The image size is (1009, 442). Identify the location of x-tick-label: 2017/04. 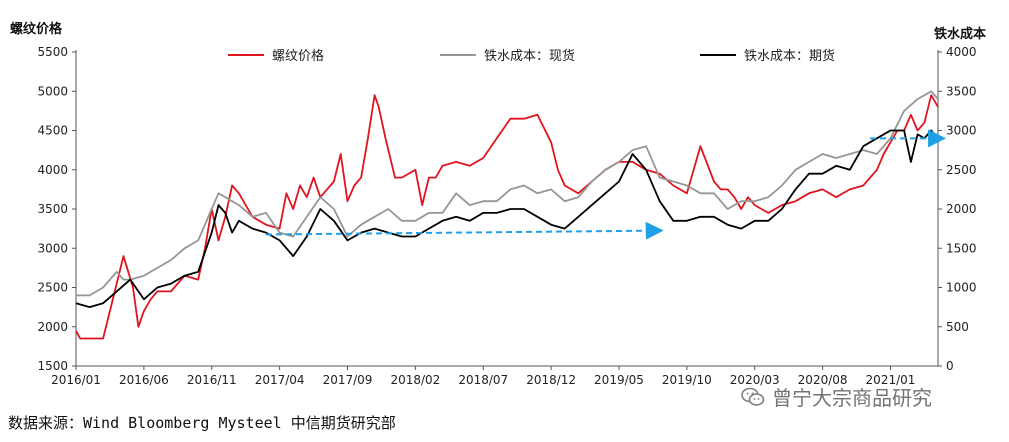
(280, 380).